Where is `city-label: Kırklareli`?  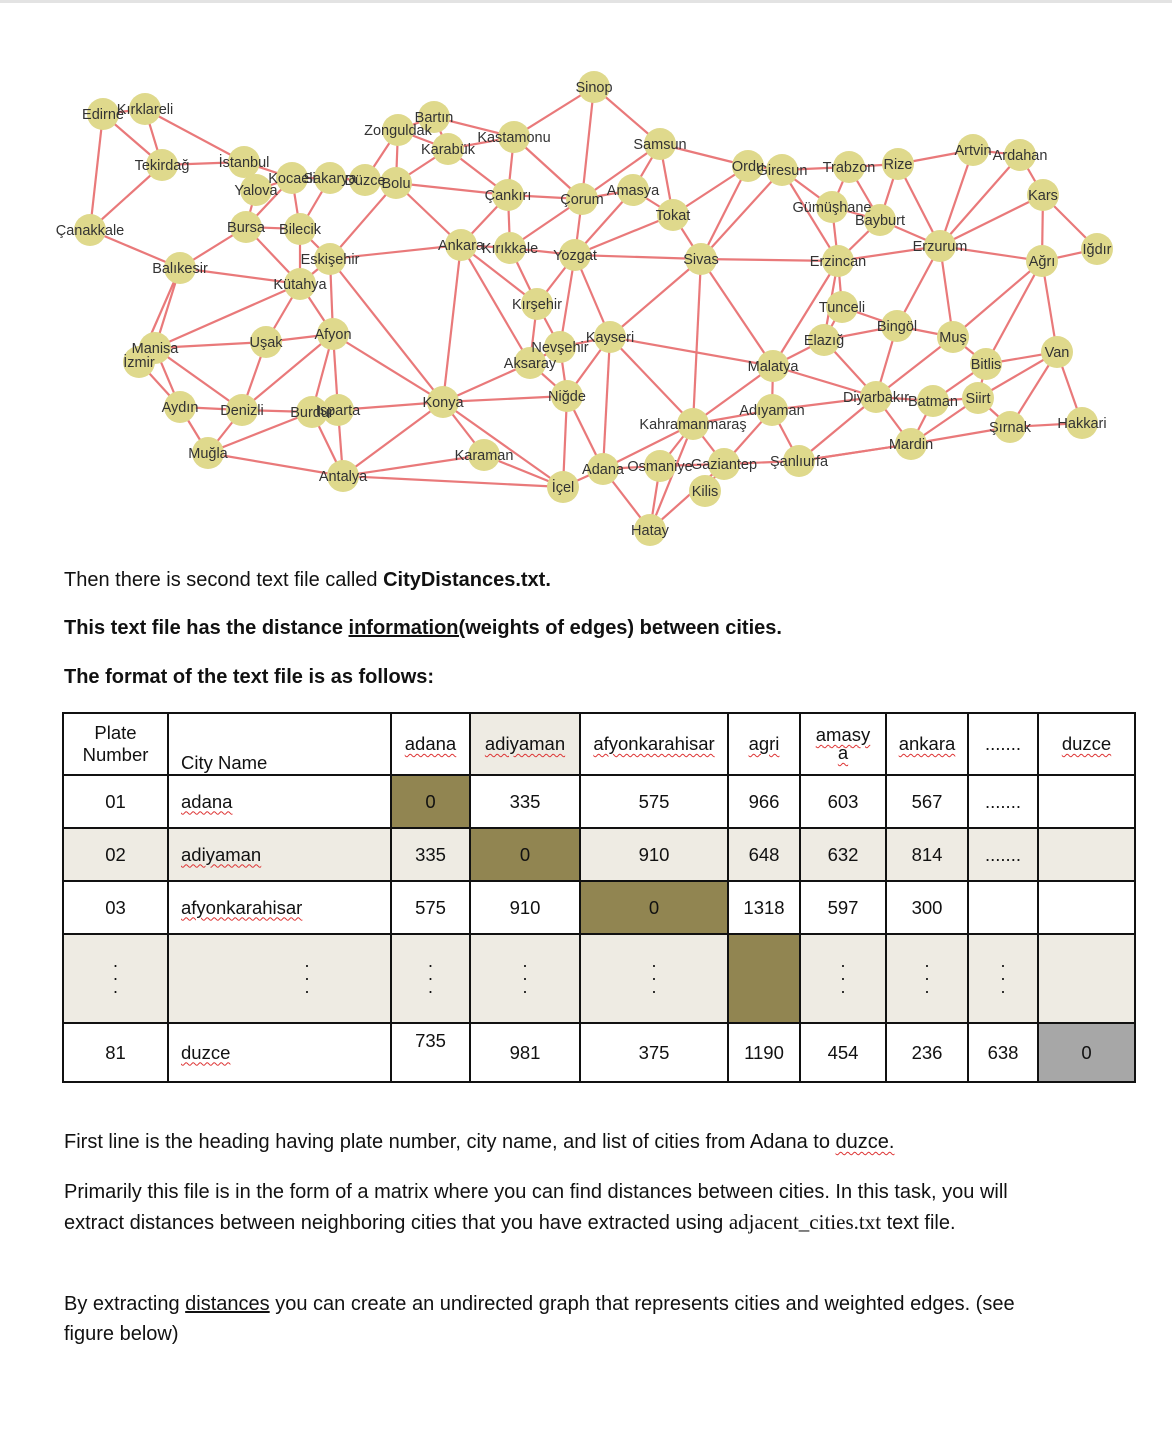
city-label: Kırklareli is located at coordinates (145, 110).